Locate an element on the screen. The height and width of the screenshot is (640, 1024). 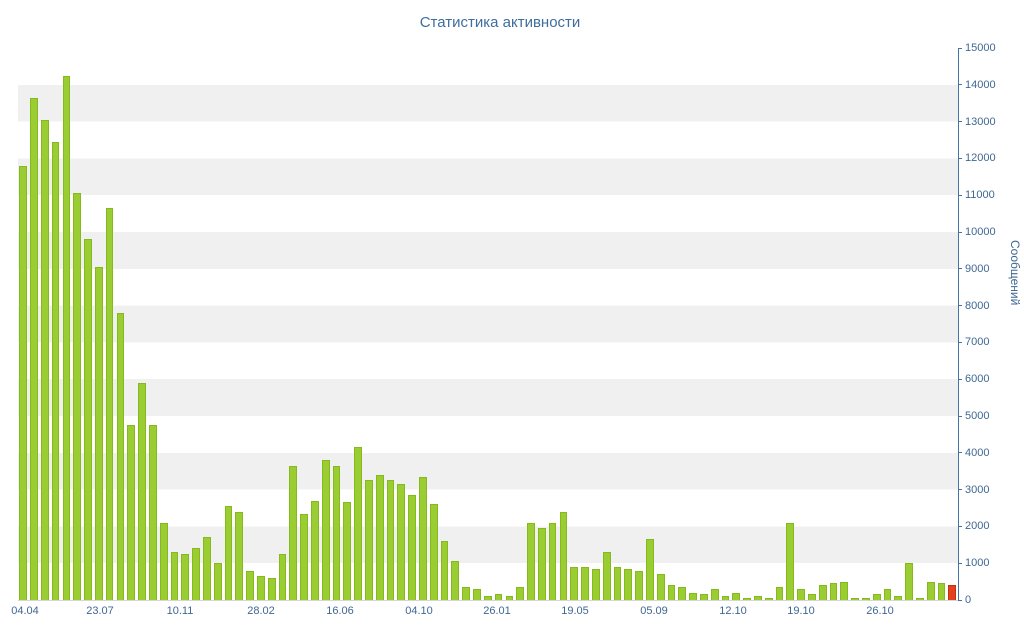
y-tick-label: 8000 is located at coordinates (977, 305).